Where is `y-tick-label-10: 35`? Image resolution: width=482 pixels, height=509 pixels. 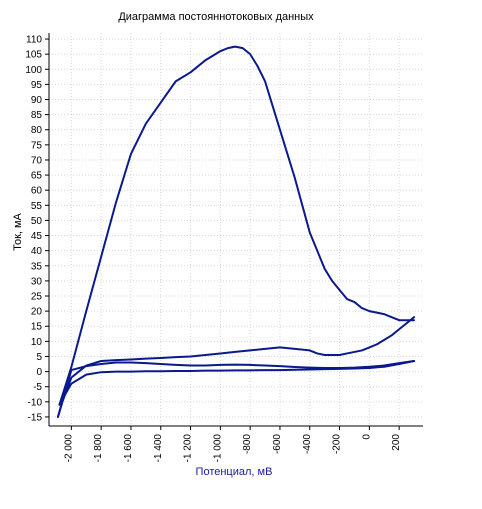
y-tick-label-10: 35 is located at coordinates (37, 266).